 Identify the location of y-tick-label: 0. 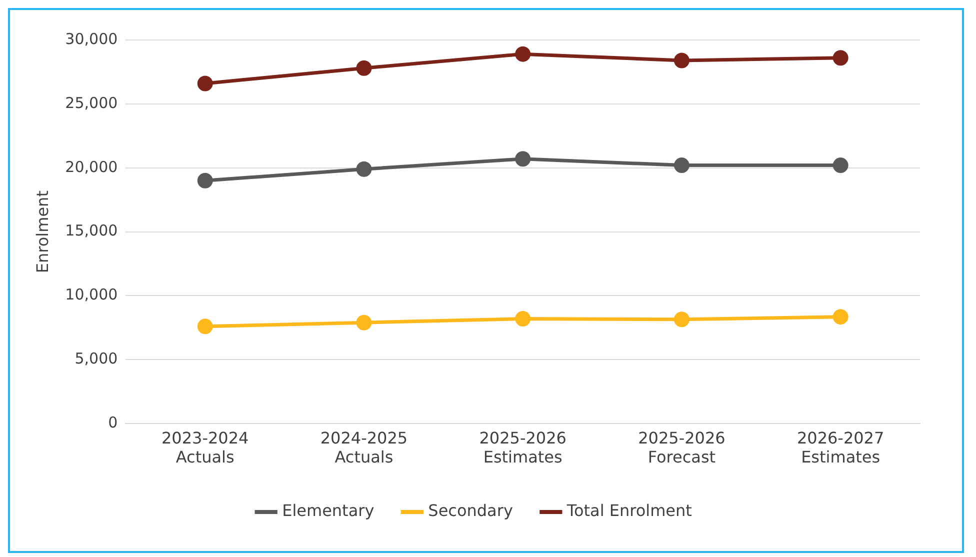
(113, 422).